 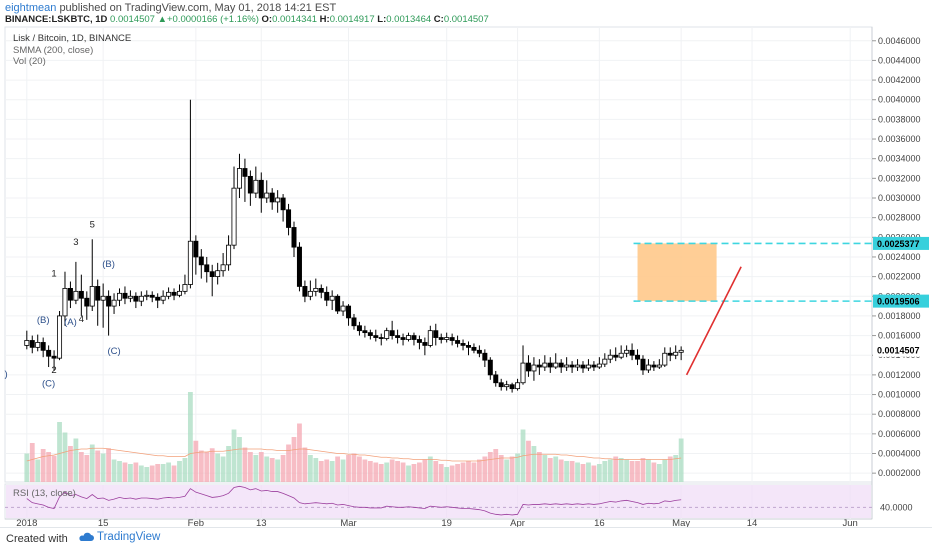 What do you see at coordinates (86, 536) in the screenshot?
I see `cloud-icon` at bounding box center [86, 536].